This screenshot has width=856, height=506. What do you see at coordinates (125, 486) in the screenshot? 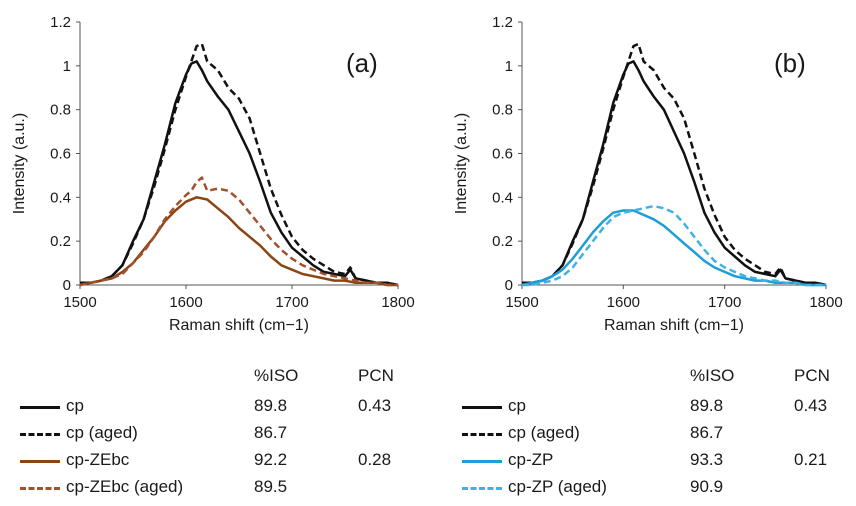
I see `legend-series-name: cp-ZEbc (aged)` at bounding box center [125, 486].